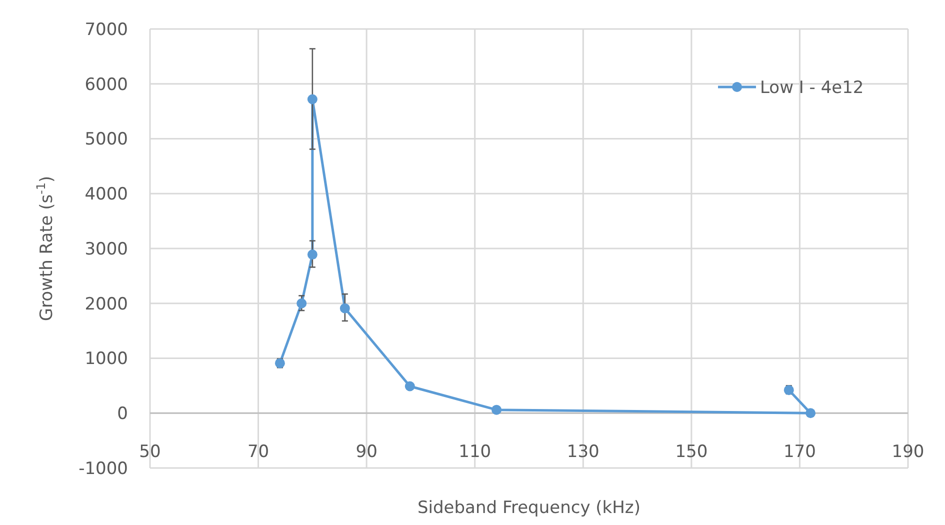  I want to click on y-tick-label: -1000, so click(103, 468).